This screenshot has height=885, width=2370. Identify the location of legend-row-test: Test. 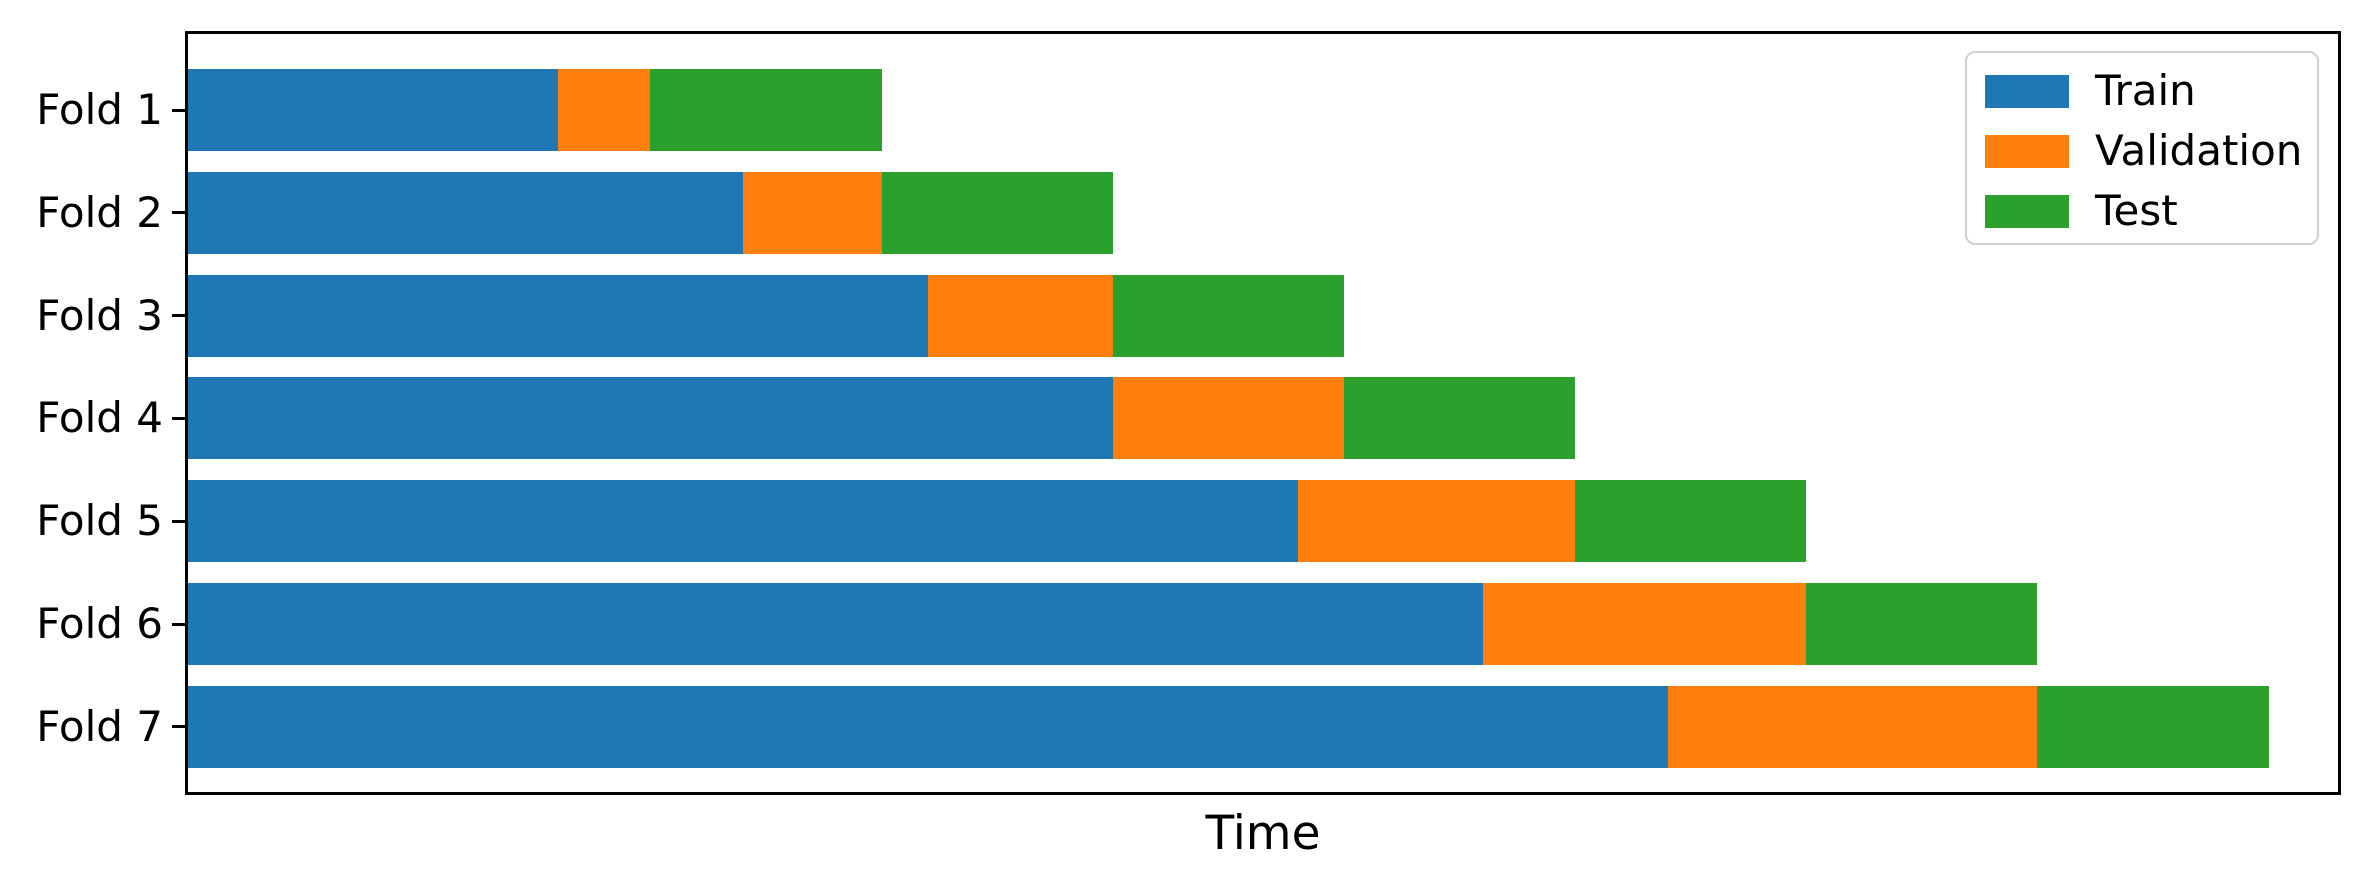
(2142, 211).